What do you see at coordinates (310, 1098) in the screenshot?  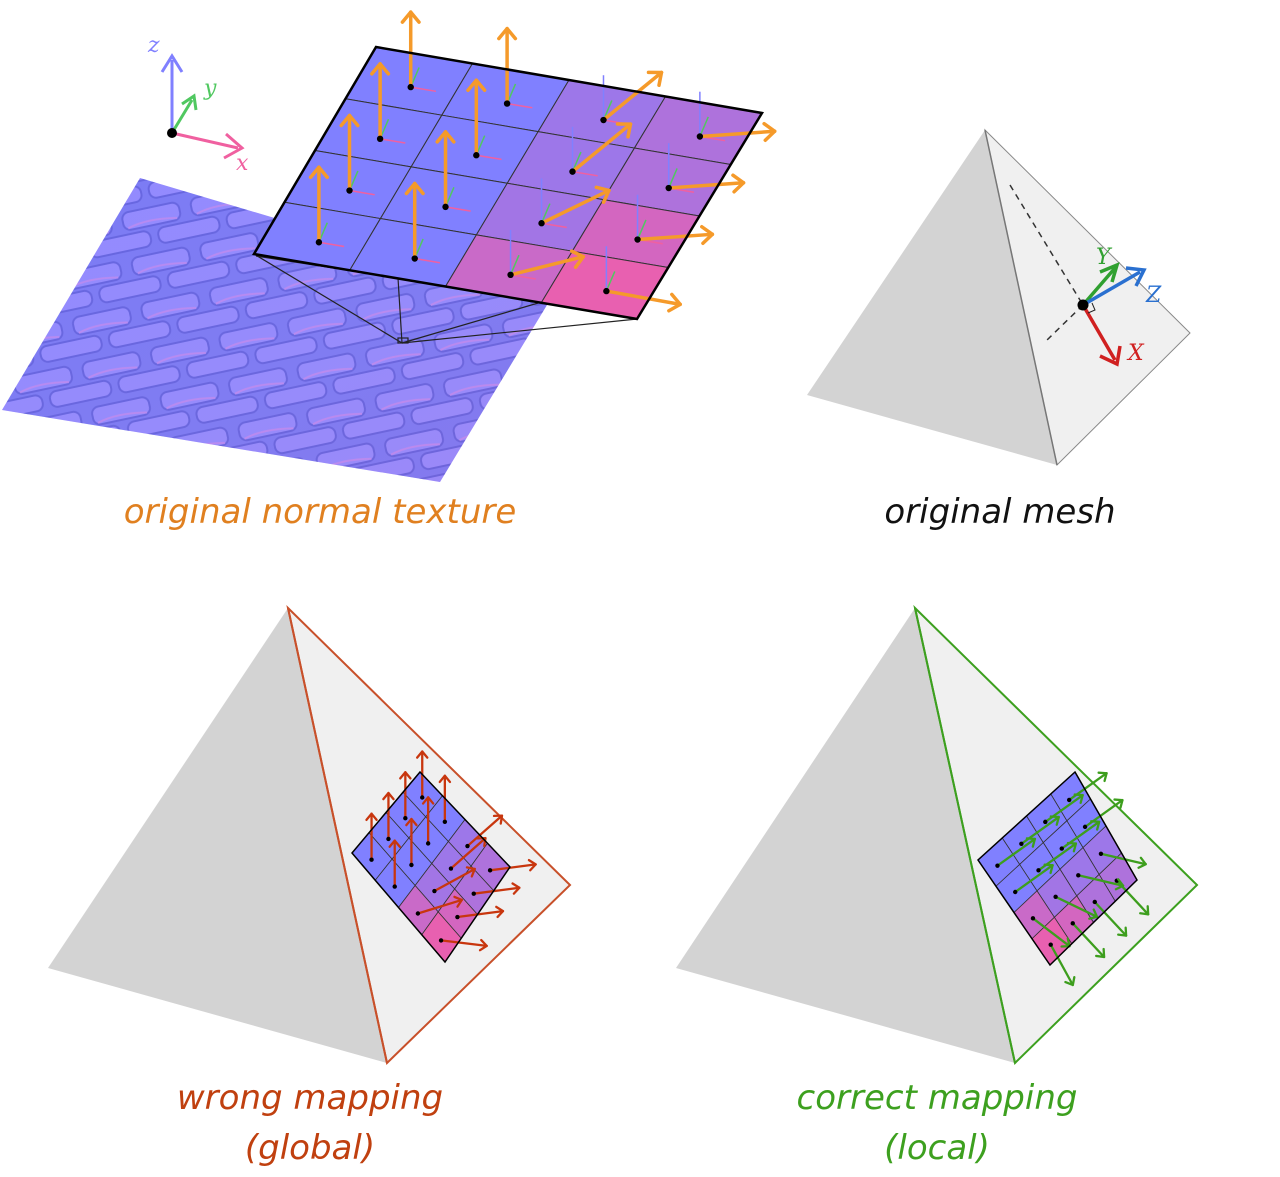 I see `caption-wrong-mapping: wrong mapping` at bounding box center [310, 1098].